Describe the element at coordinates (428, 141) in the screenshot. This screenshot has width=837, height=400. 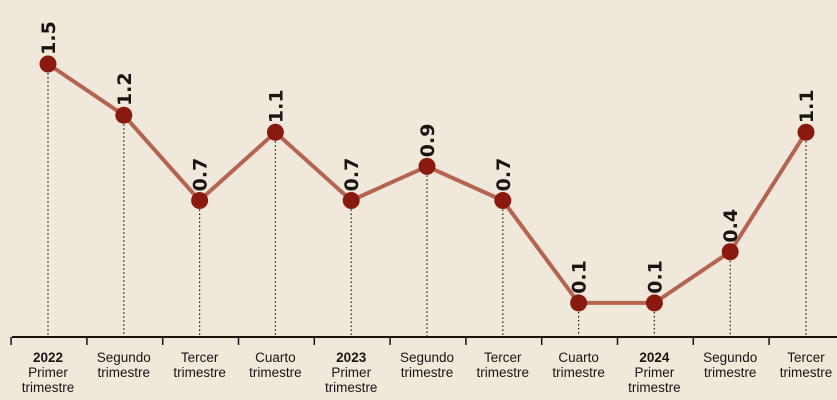
I see `data-label: 0.9` at that location.